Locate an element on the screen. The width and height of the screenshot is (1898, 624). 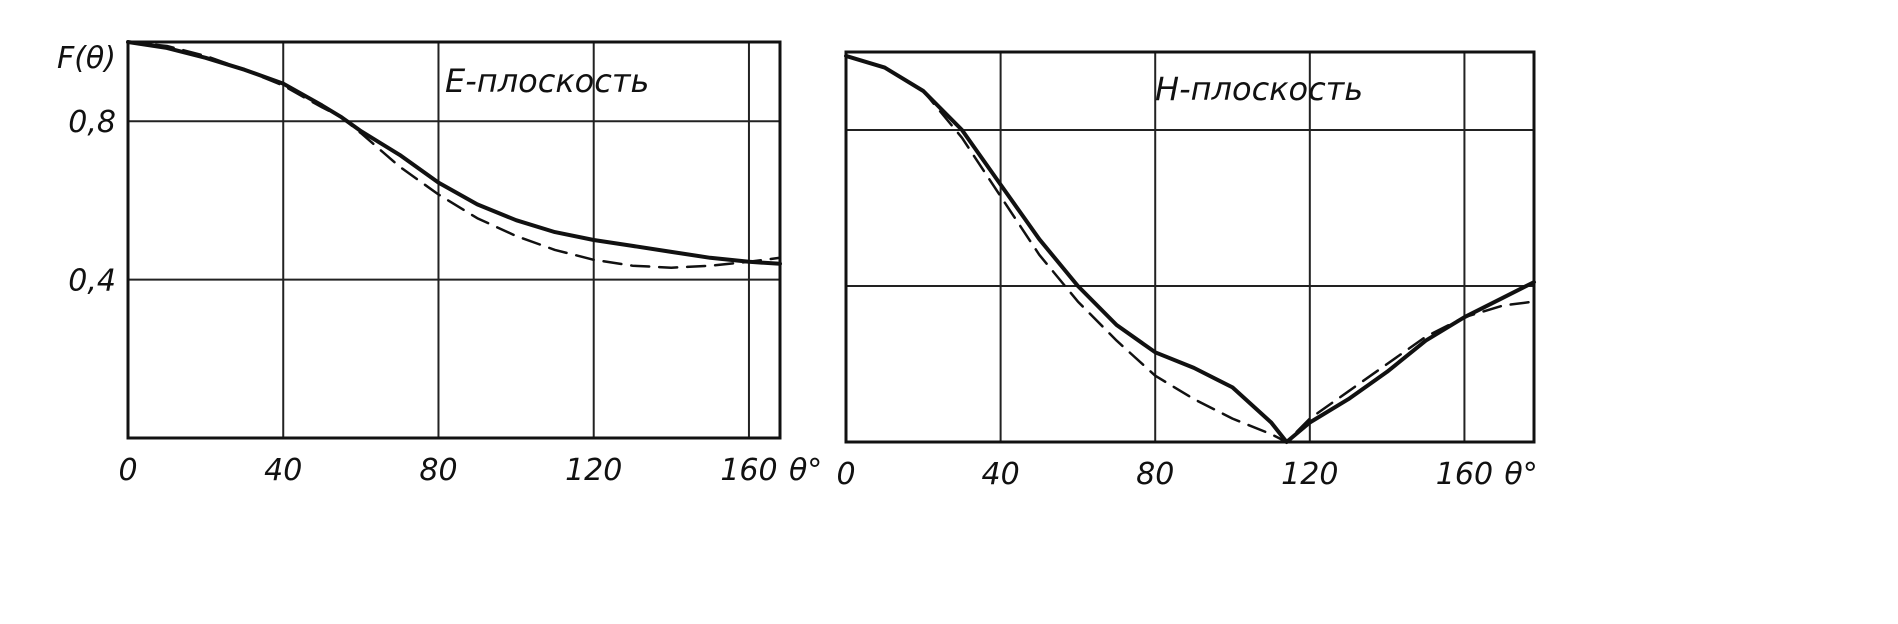
y-tick-label: 0,4 is located at coordinates (92, 281).